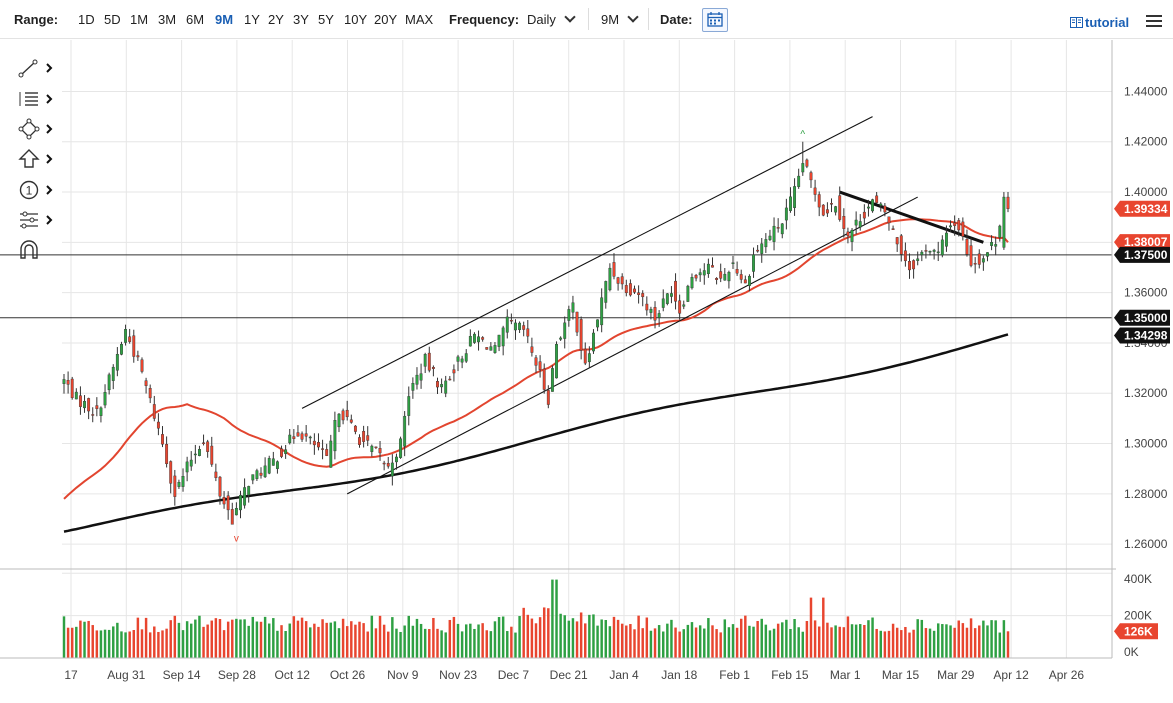  What do you see at coordinates (38, 220) in the screenshot?
I see `measure-tool` at bounding box center [38, 220].